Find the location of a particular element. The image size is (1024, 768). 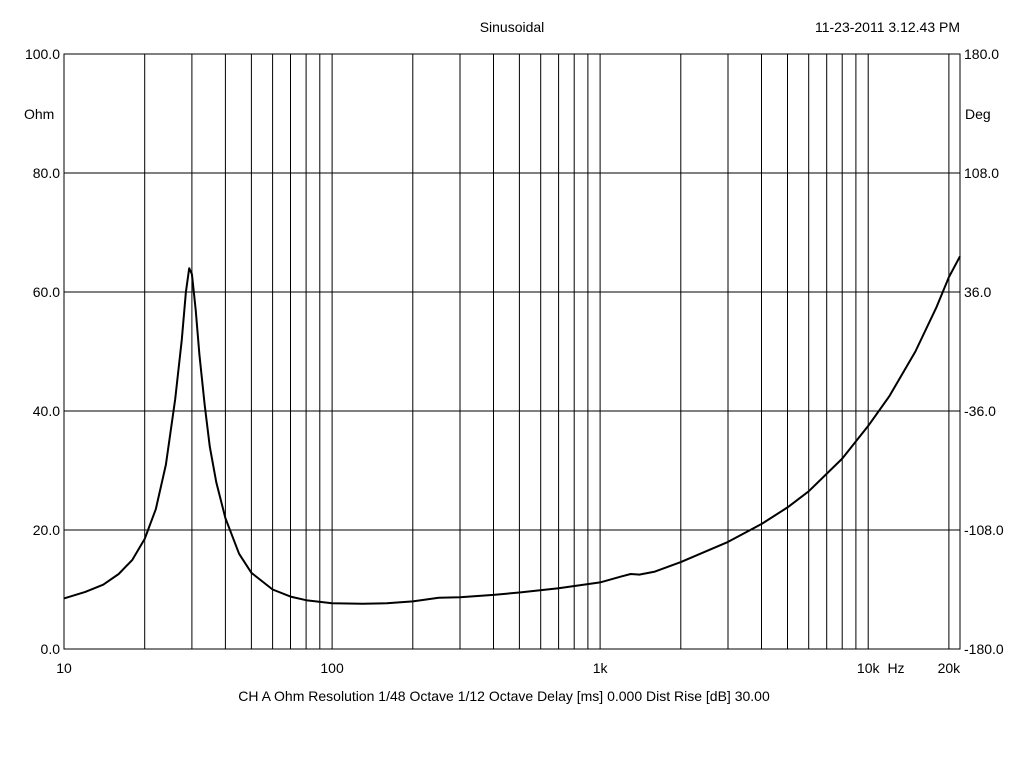

y2-tick-label: -36.0 is located at coordinates (980, 411).